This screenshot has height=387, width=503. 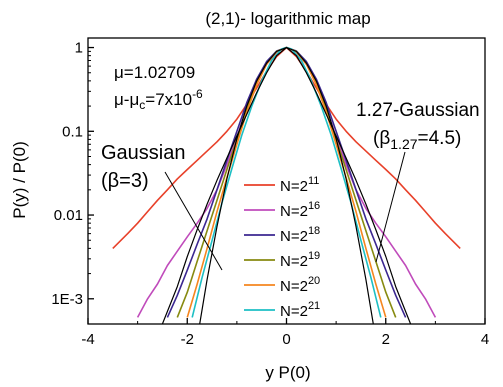 I want to click on q-gaussian-annotation-title: 1.27-Gaussian, so click(x=418, y=110).